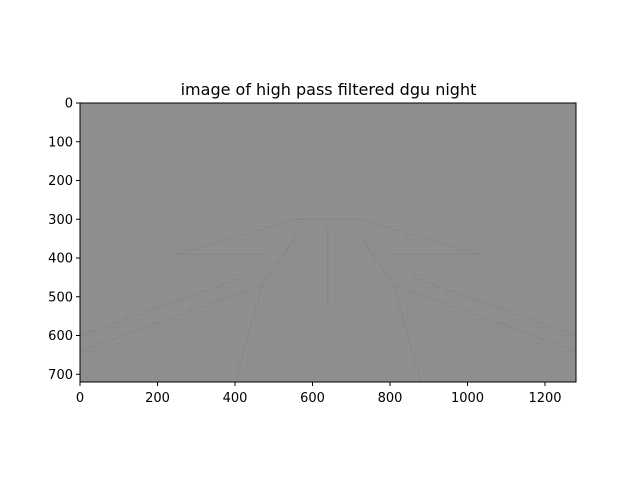  Describe the element at coordinates (60, 259) in the screenshot. I see `y-tick-label: 400` at that location.